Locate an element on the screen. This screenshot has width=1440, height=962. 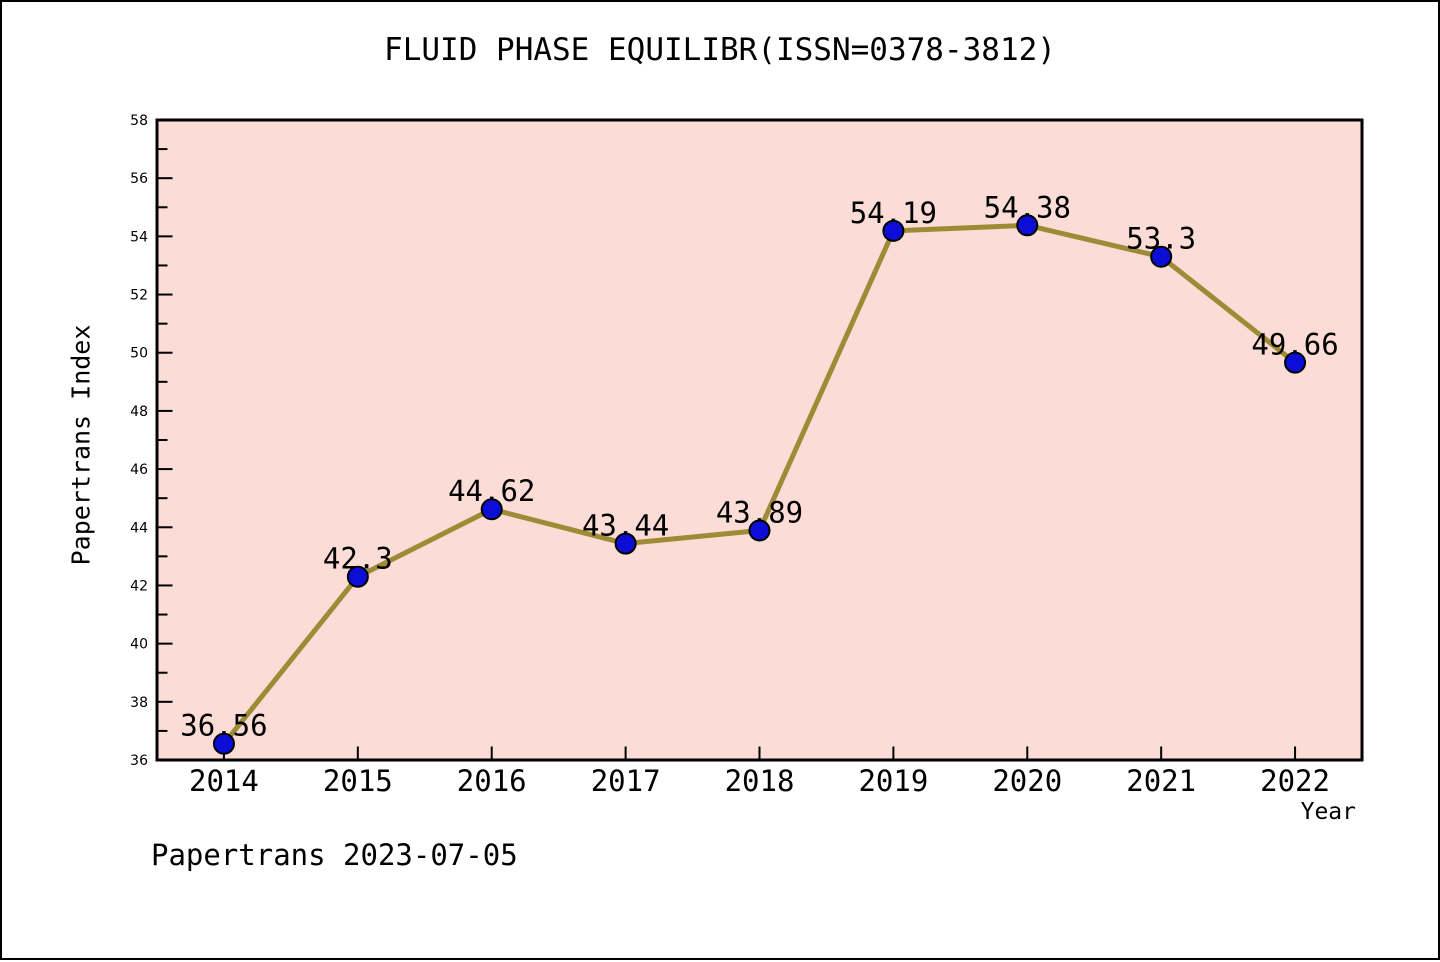
y-tick-label: 36 is located at coordinates (139, 761).